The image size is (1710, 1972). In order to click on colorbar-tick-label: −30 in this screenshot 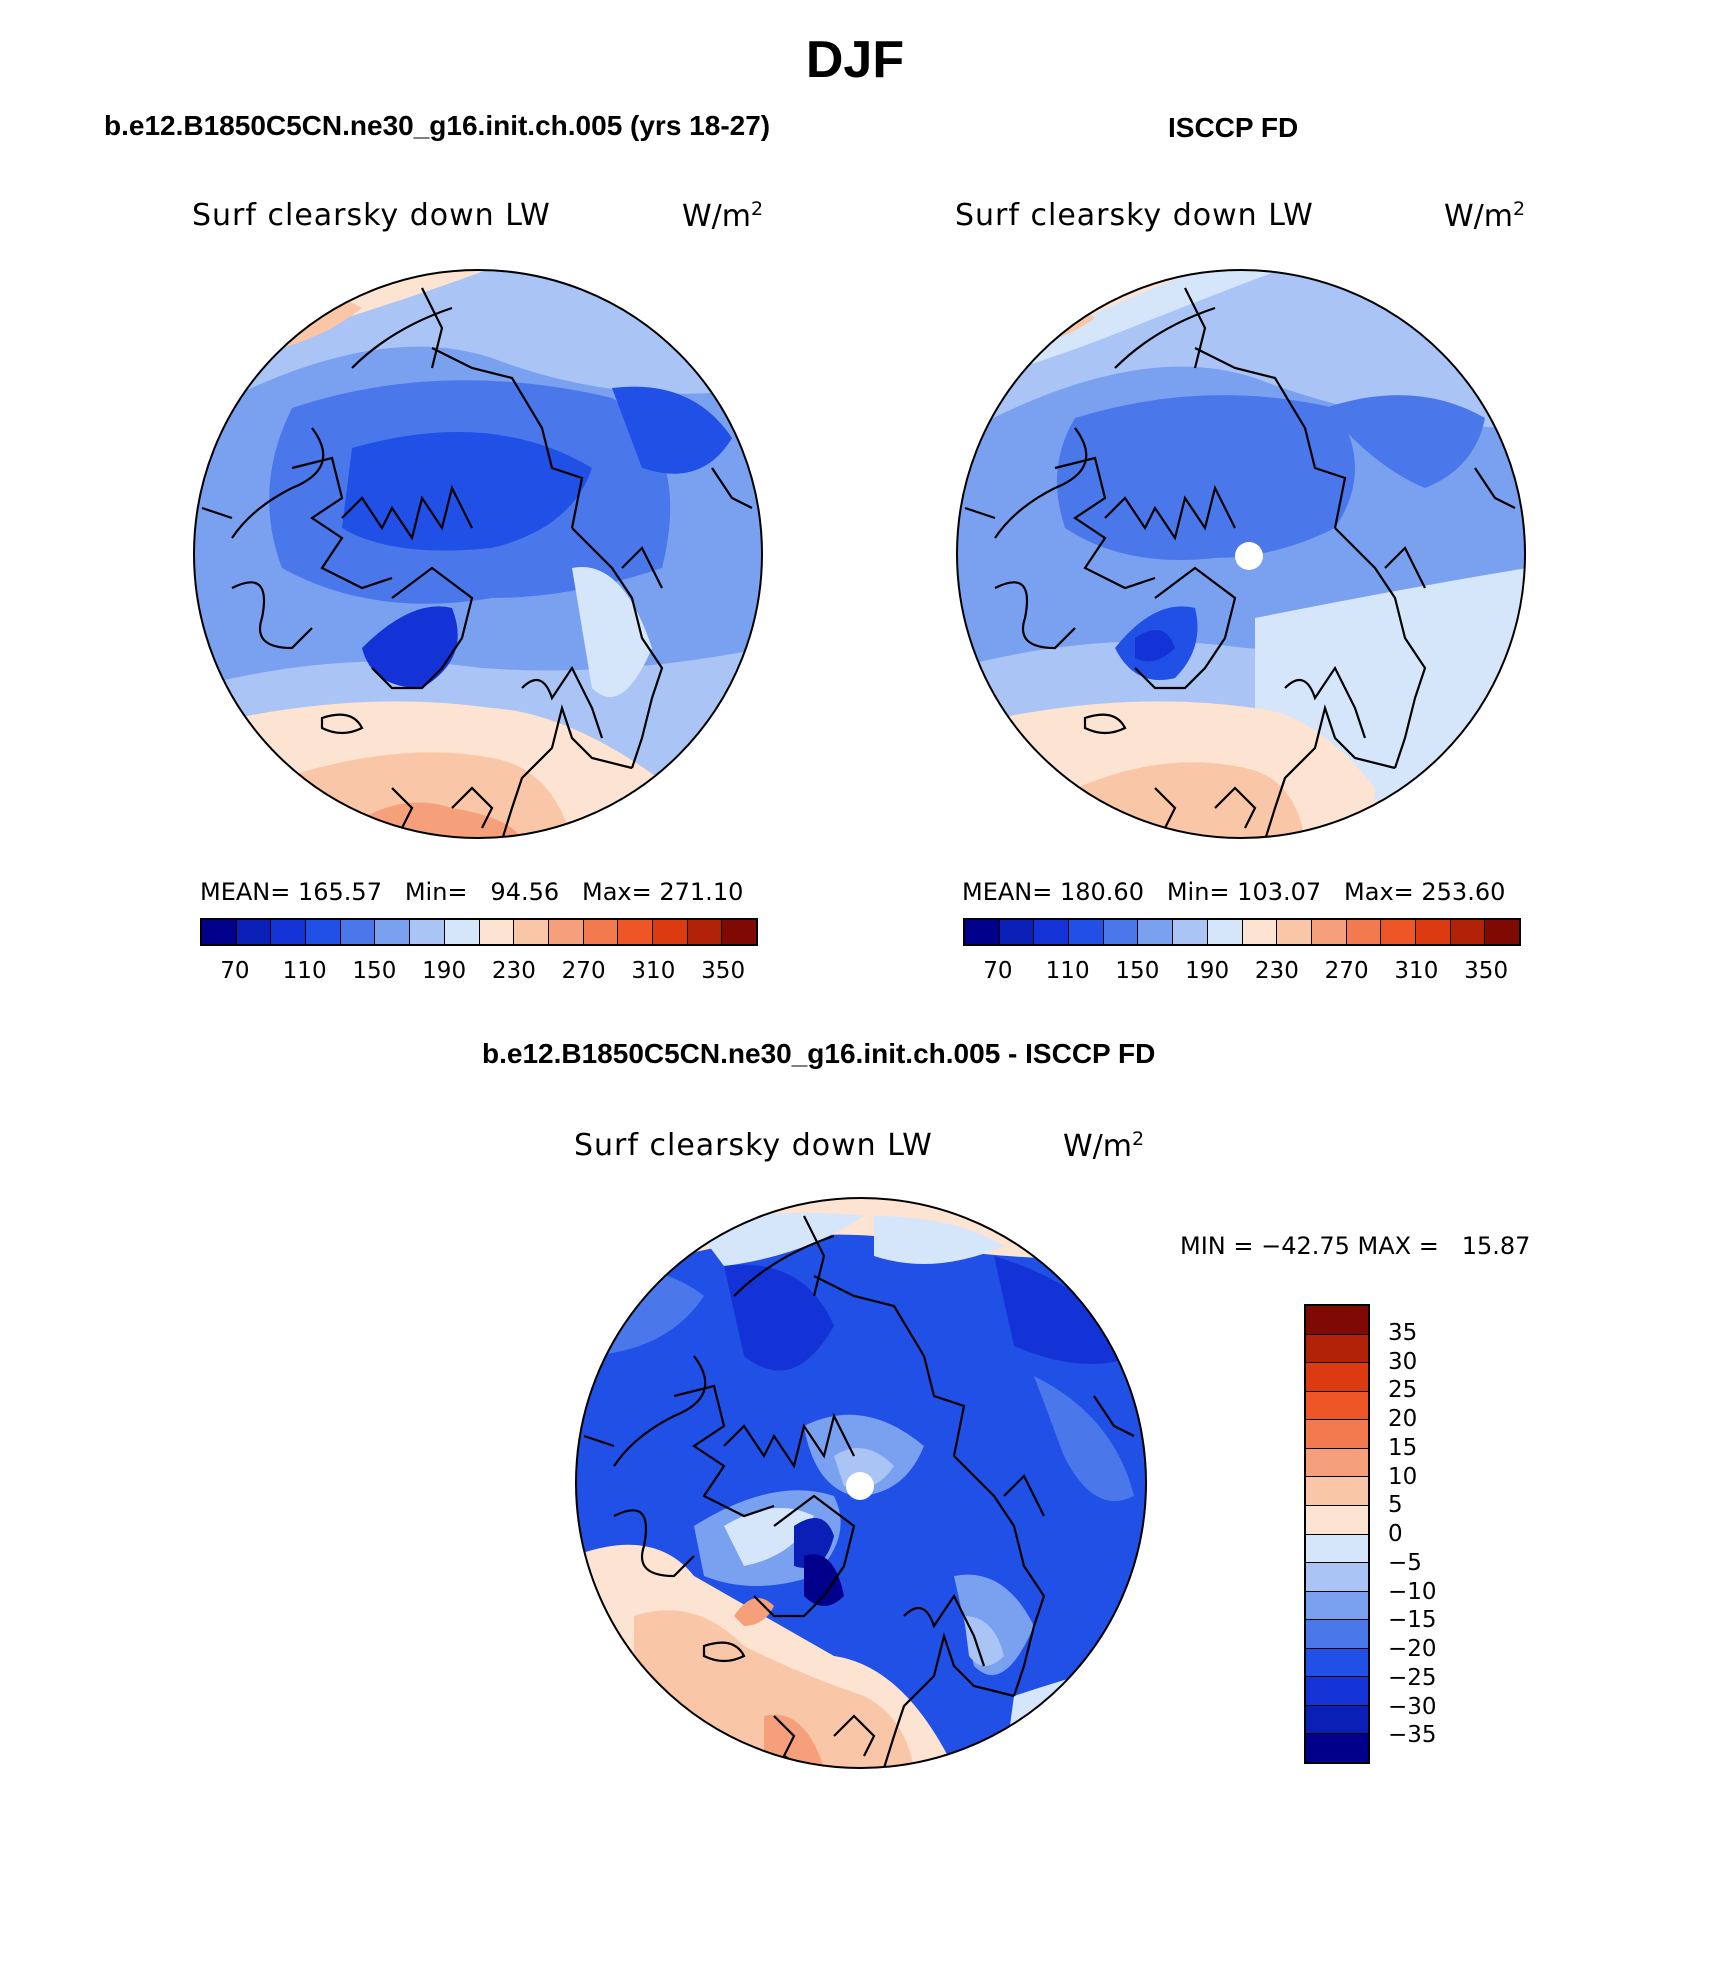, I will do `click(1412, 1706)`.